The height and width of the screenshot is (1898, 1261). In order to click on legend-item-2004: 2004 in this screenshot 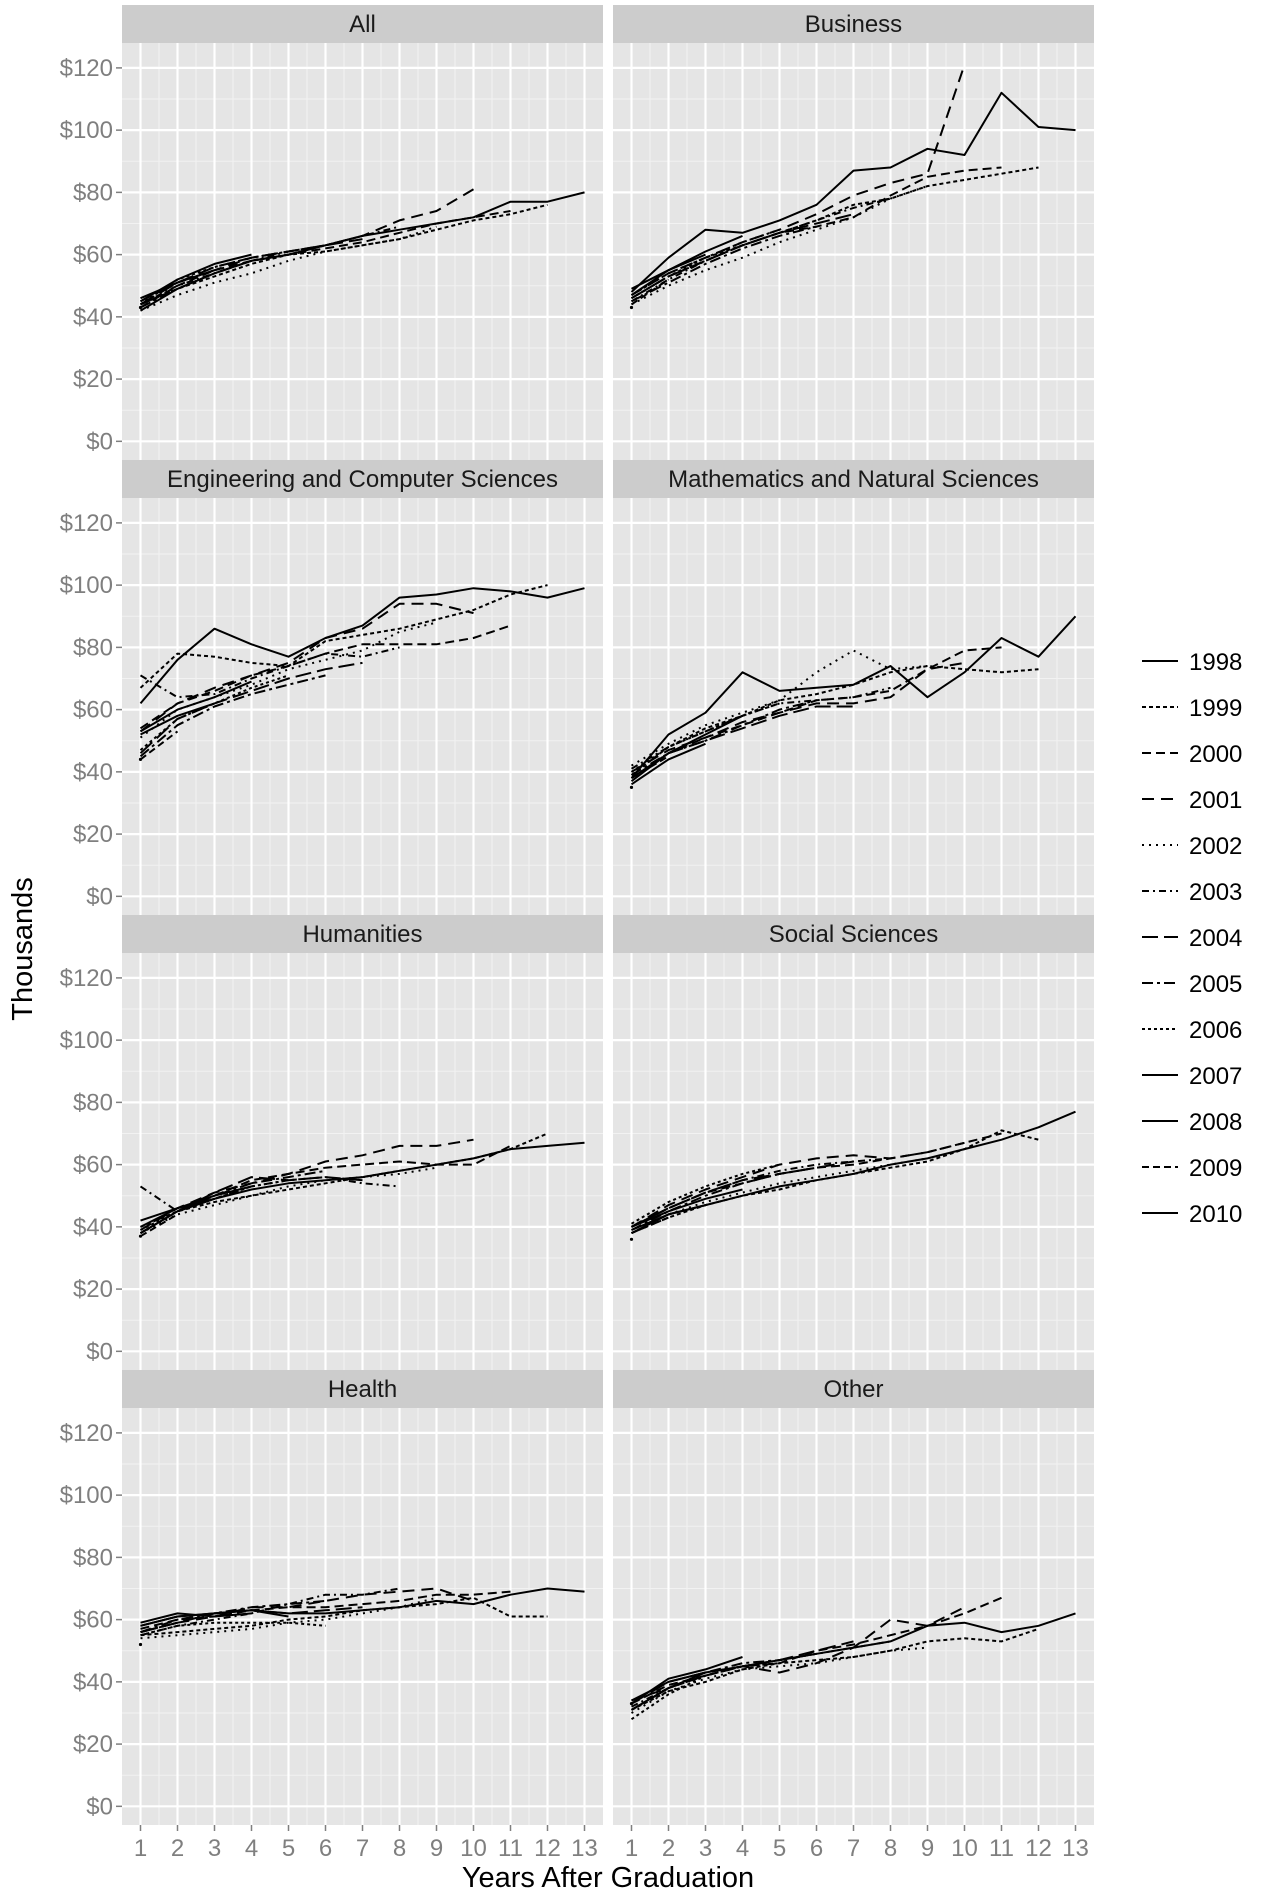, I will do `click(1192, 938)`.